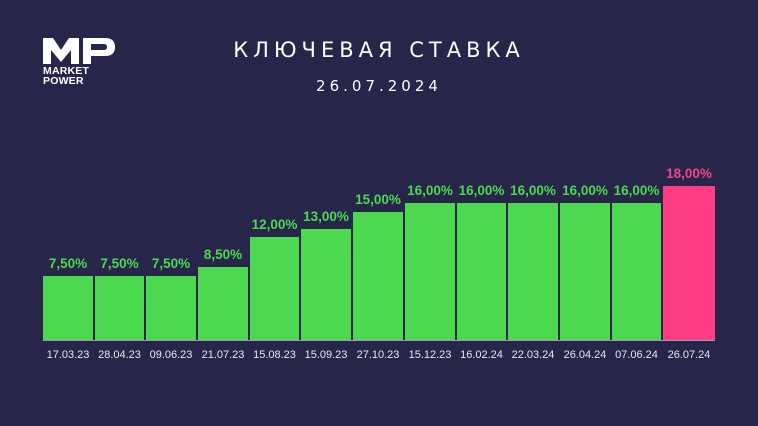 The width and height of the screenshot is (758, 426). I want to click on bar-26.04.24, so click(585, 271).